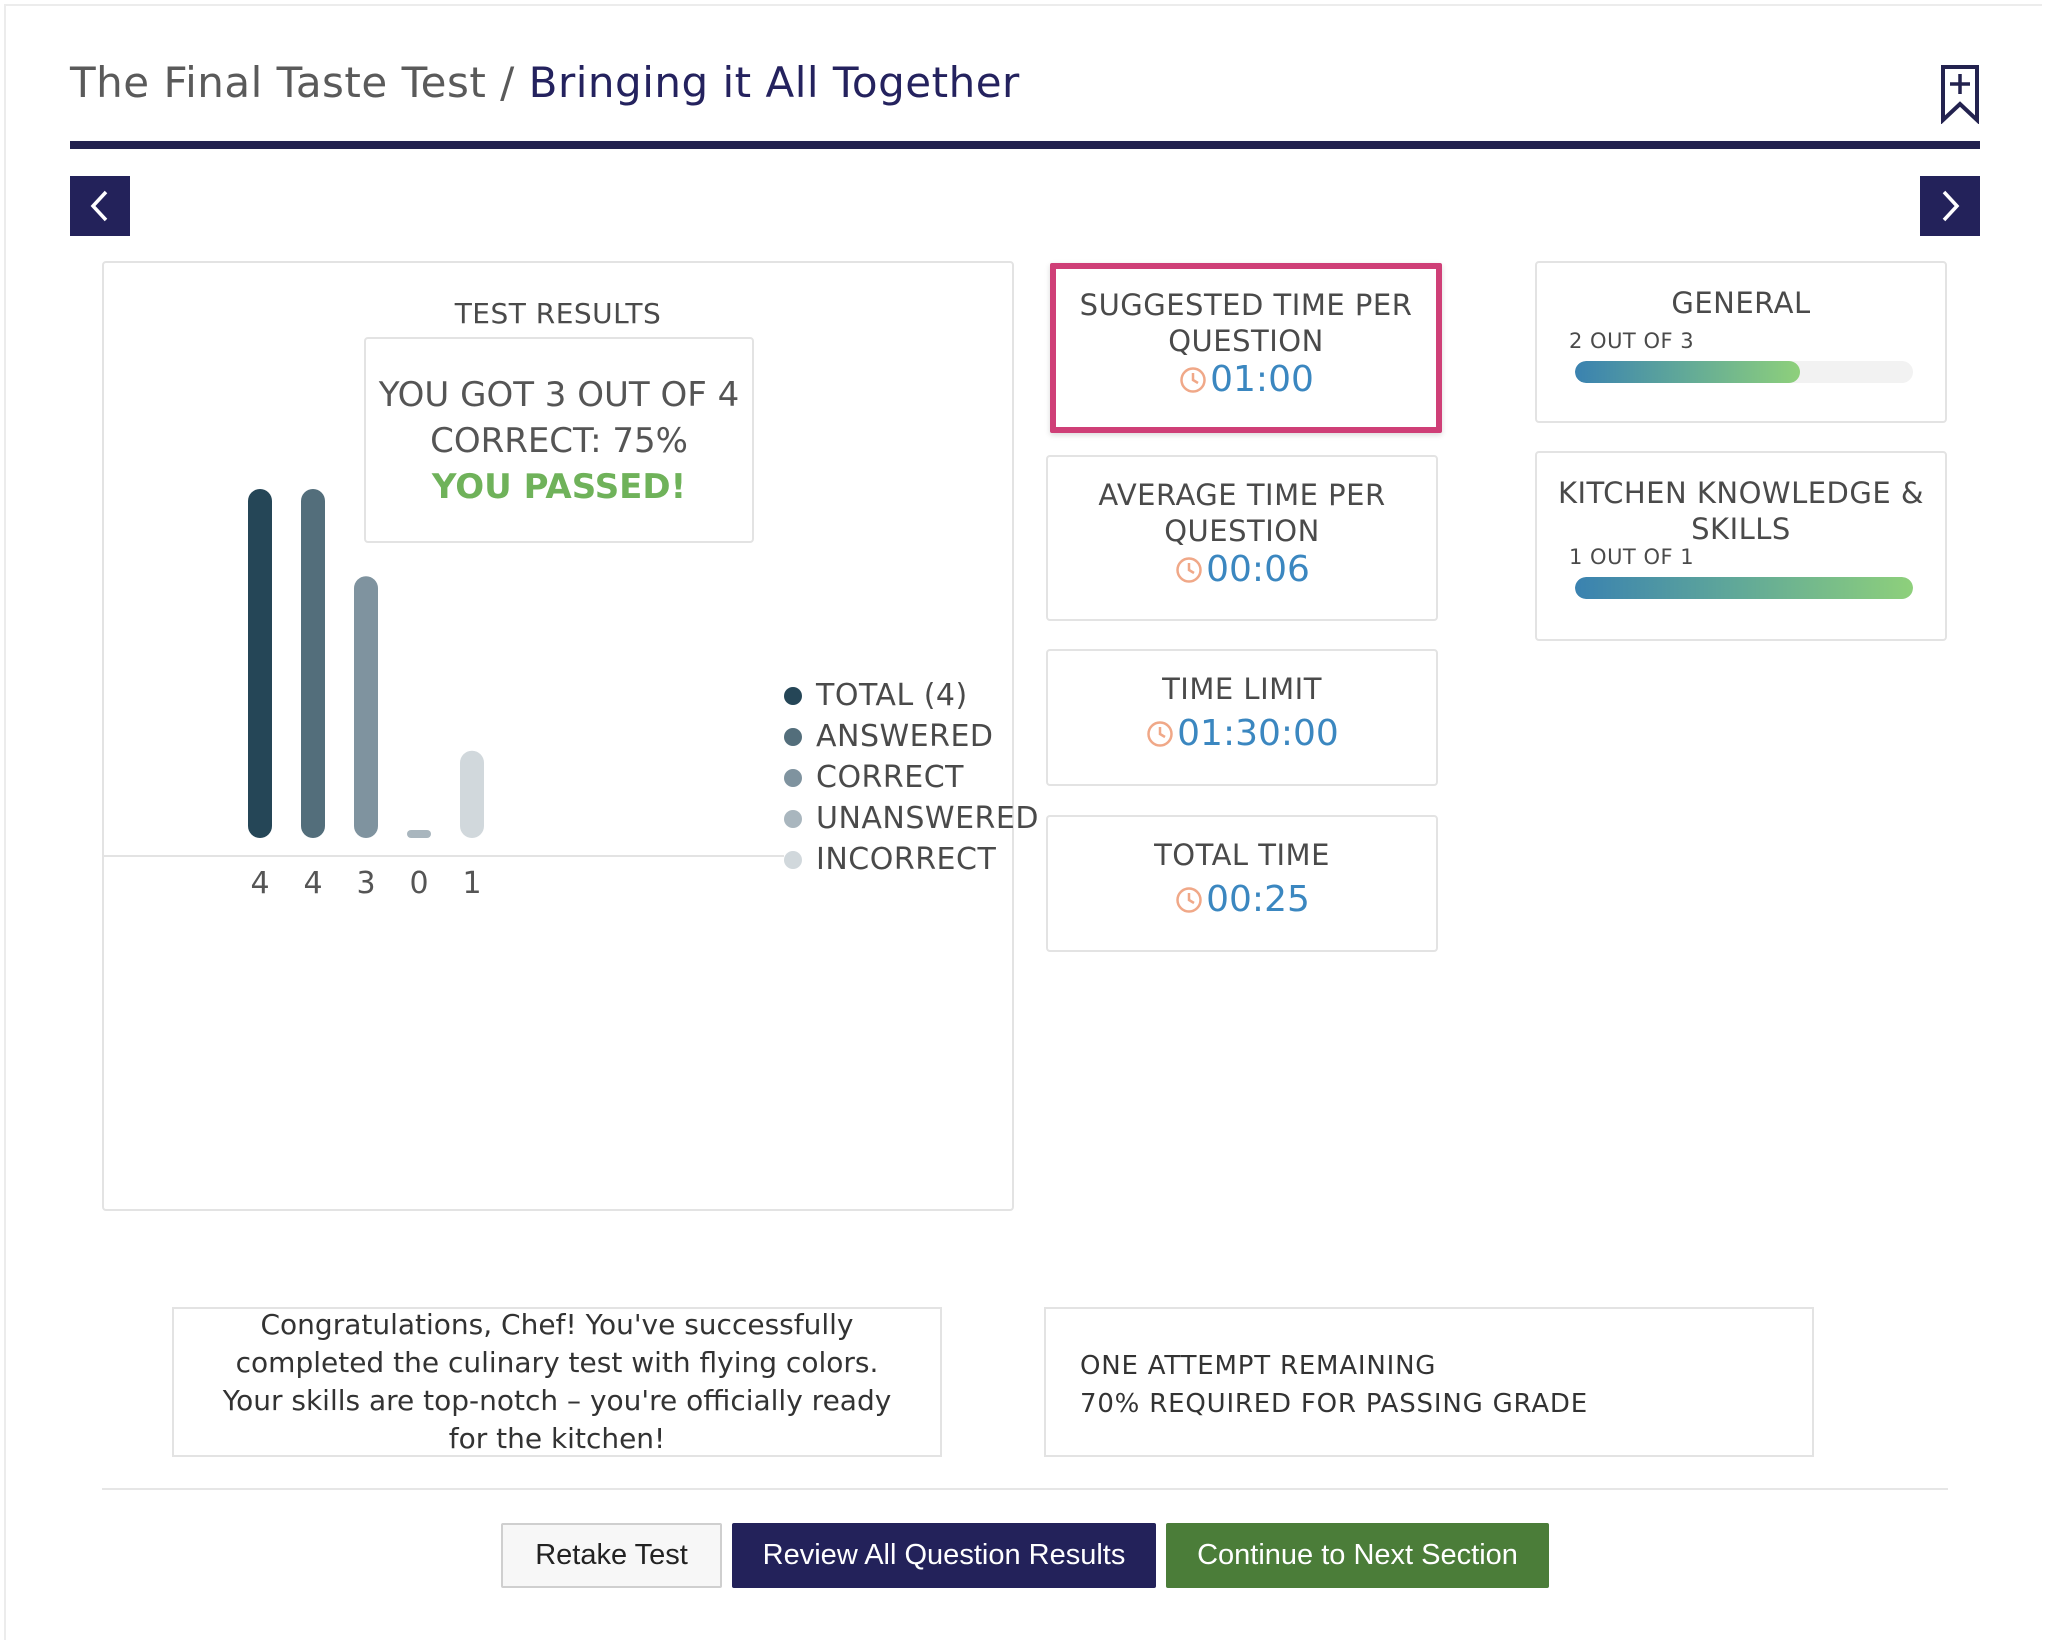 Image resolution: width=2046 pixels, height=1640 pixels. I want to click on legend-item-0: TOTAL (4), so click(911, 695).